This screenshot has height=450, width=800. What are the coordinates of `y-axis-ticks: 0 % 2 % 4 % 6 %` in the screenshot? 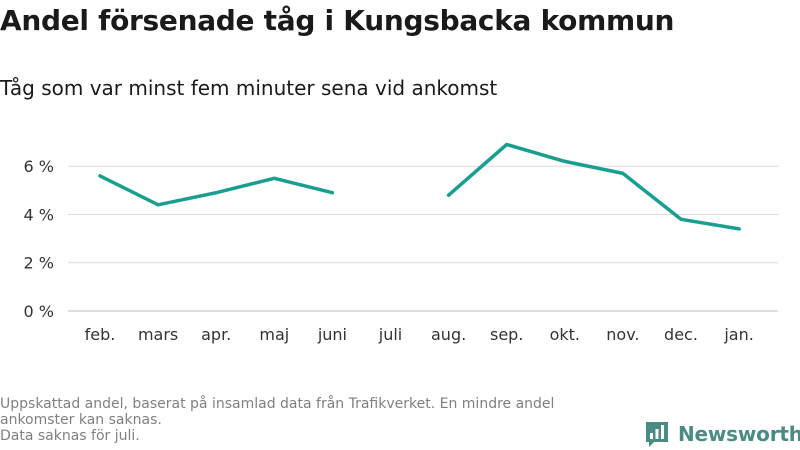 It's located at (39, 239).